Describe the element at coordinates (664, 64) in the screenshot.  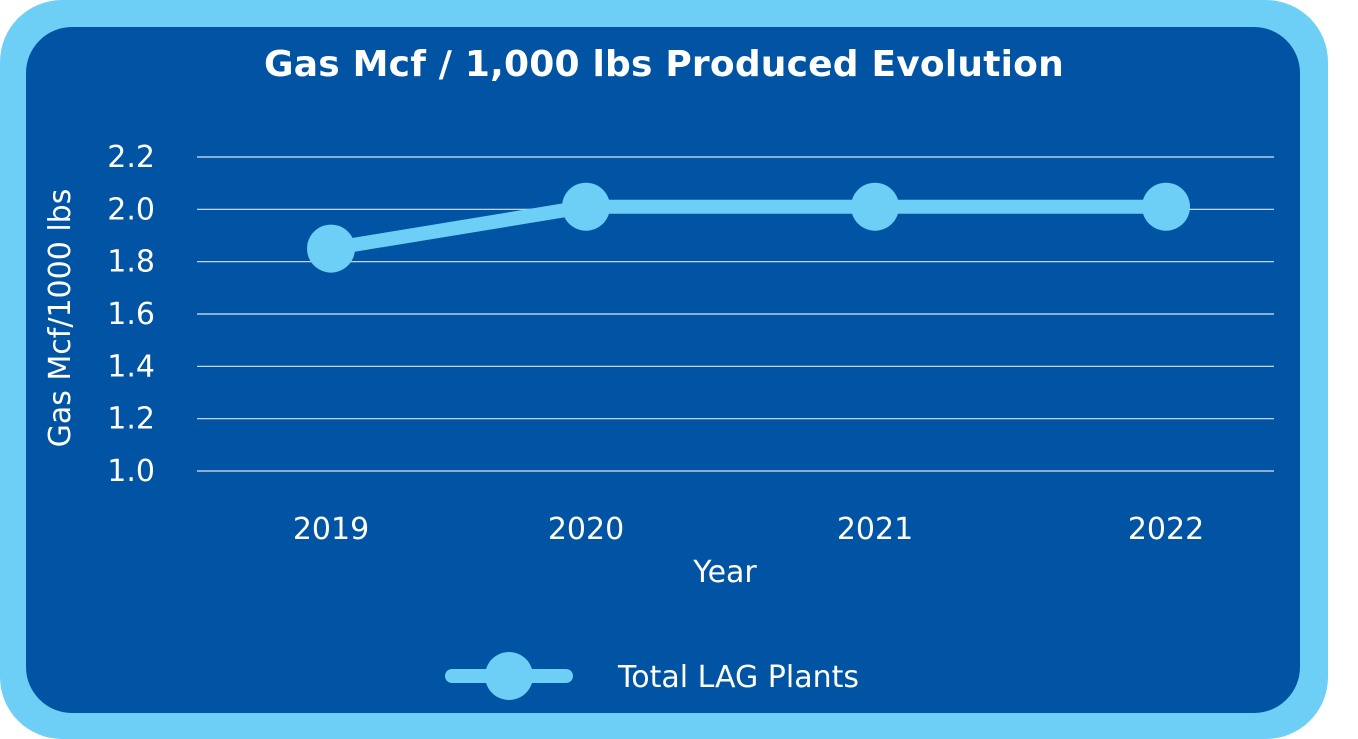
I see `chart-title: Gas Mcf / 1,000 lbs Produced Evolution` at that location.